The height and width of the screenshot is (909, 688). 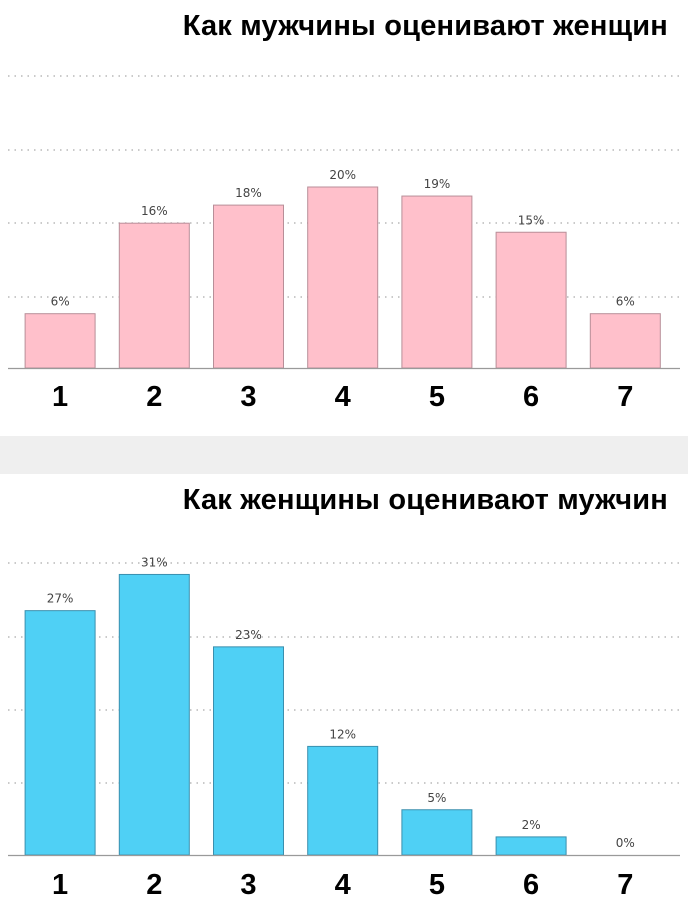 What do you see at coordinates (425, 26) in the screenshot?
I see `chart-title: Как мужчины оценивают женщин` at bounding box center [425, 26].